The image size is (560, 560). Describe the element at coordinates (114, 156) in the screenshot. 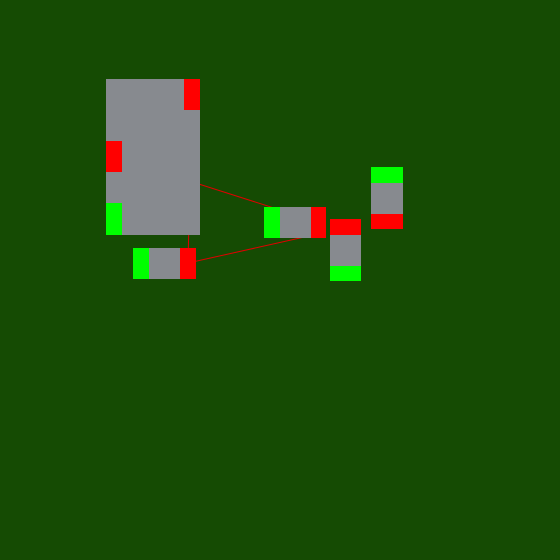

I see `large-block-output-middle` at that location.